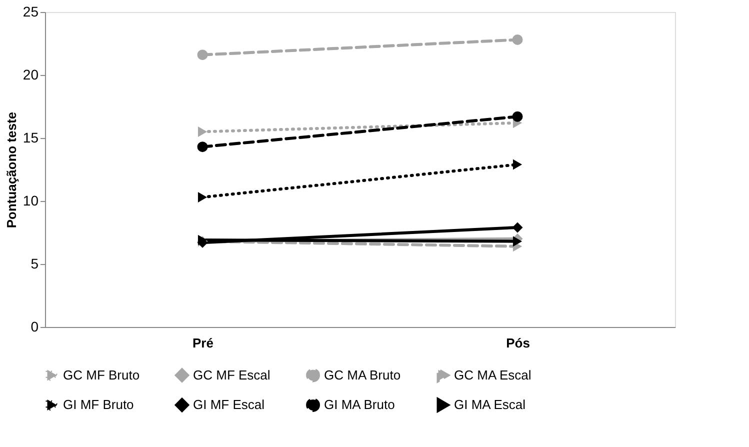 This screenshot has height=447, width=749. What do you see at coordinates (493, 374) in the screenshot?
I see `legend-label: GC MA Escal` at bounding box center [493, 374].